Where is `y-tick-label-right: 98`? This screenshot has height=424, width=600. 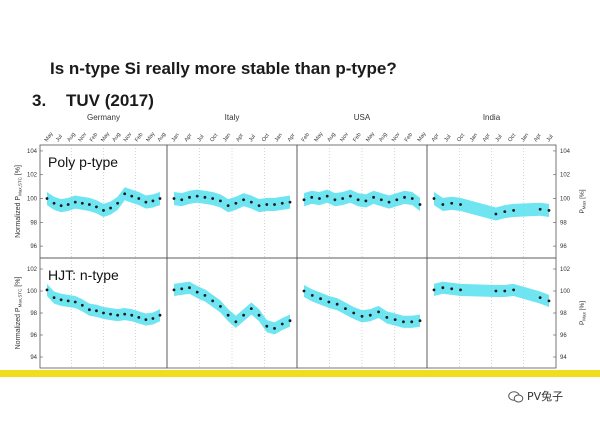 y-tick-label-right: 98 is located at coordinates (563, 314).